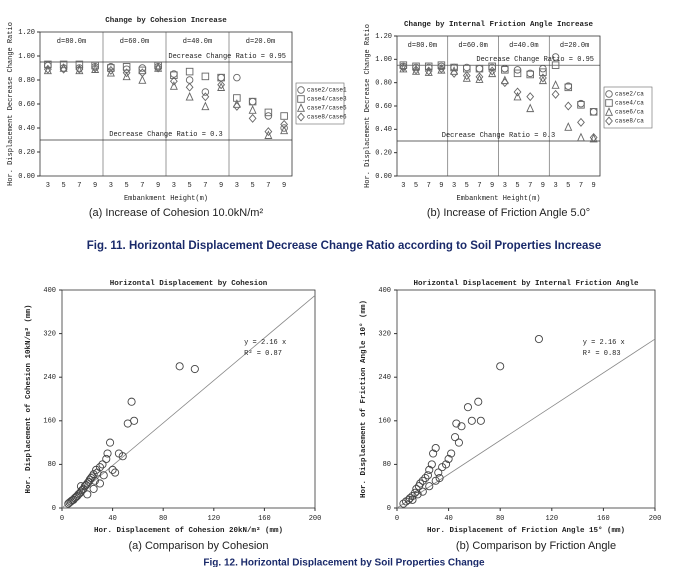  What do you see at coordinates (227, 57) in the screenshot?
I see `reference-label: Decrease Change Ratio = 0.95` at bounding box center [227, 57].